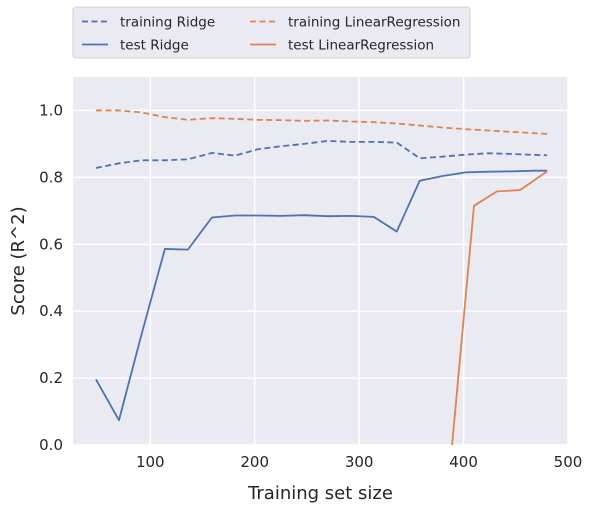  Describe the element at coordinates (321, 122) in the screenshot. I see `series-line-training-linearregression` at that location.